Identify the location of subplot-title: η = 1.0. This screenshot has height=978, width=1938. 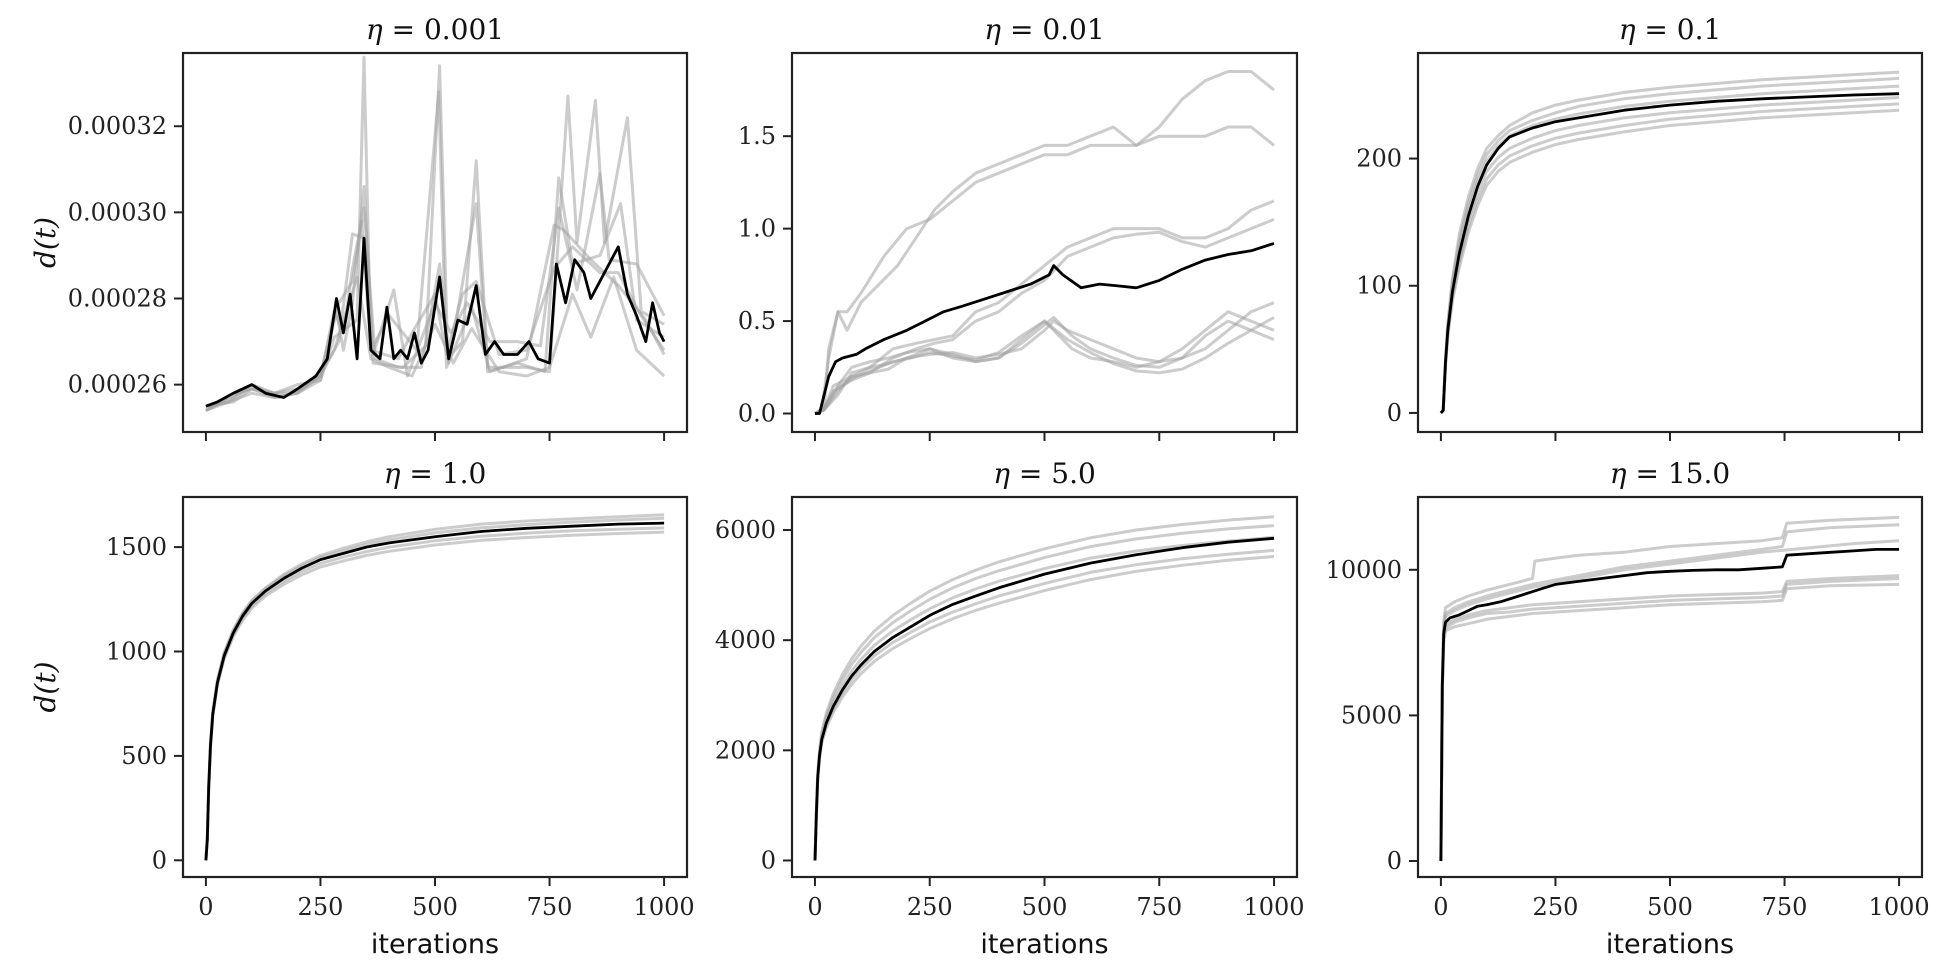
(435, 473).